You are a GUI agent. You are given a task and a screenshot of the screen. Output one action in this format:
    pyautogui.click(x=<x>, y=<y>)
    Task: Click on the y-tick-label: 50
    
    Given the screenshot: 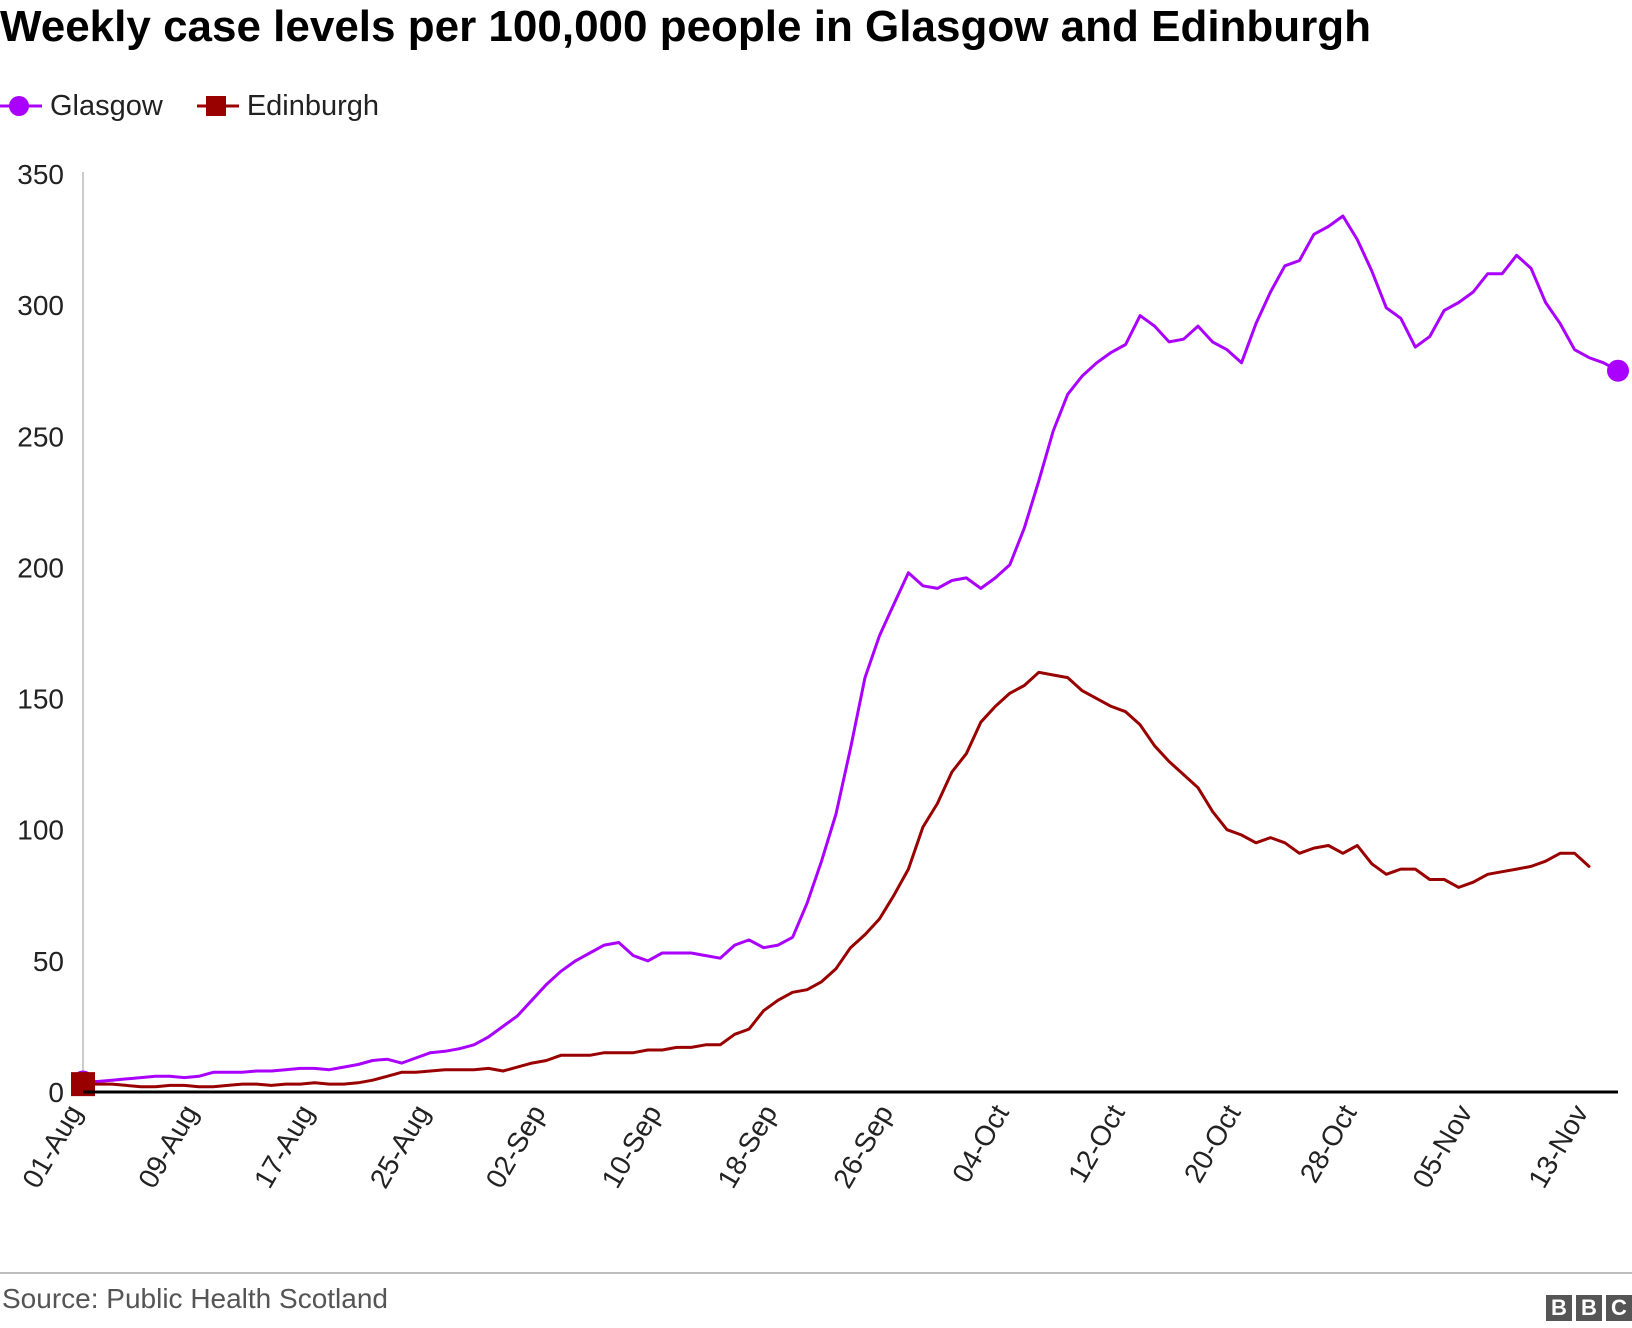 What is the action you would take?
    pyautogui.click(x=48, y=961)
    